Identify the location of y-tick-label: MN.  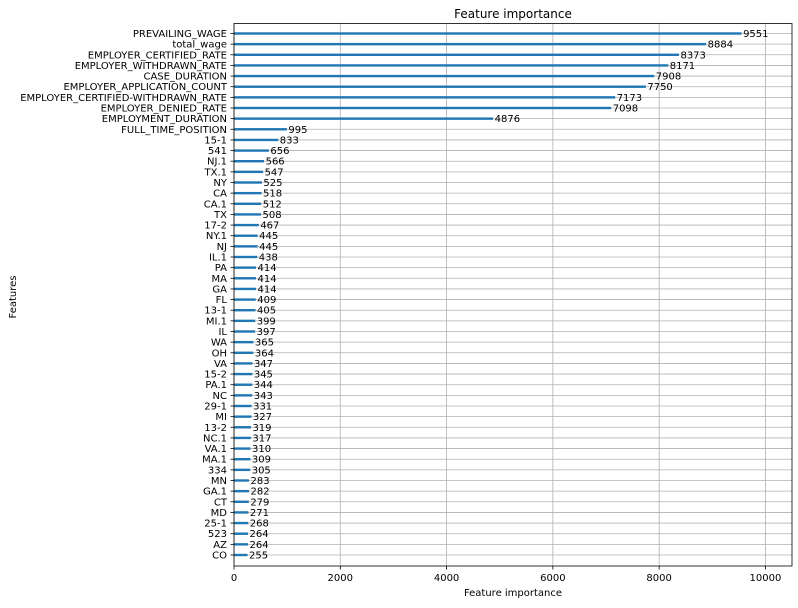
(219, 481).